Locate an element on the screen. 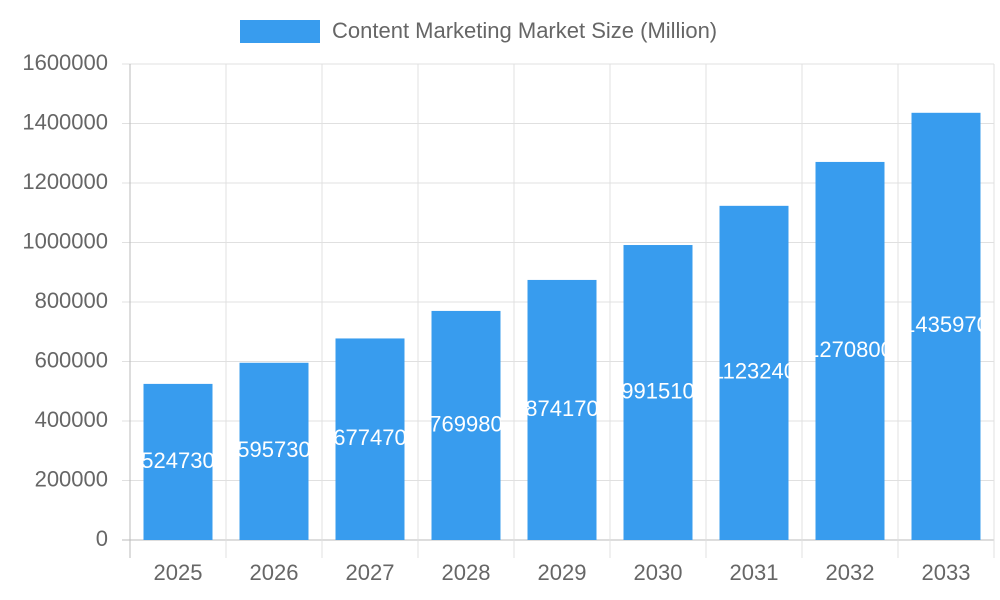  data-label: 595730 is located at coordinates (273, 449).